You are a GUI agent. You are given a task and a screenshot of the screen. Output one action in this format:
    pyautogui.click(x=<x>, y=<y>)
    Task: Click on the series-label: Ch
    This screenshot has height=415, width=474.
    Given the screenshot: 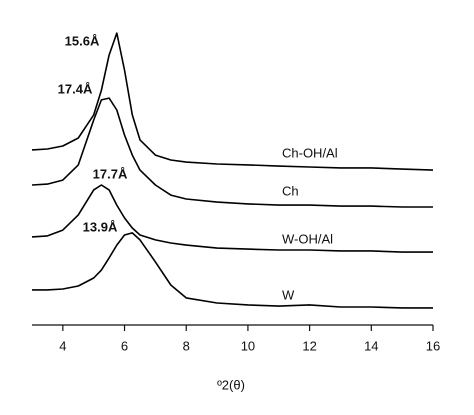 What is the action you would take?
    pyautogui.click(x=290, y=190)
    